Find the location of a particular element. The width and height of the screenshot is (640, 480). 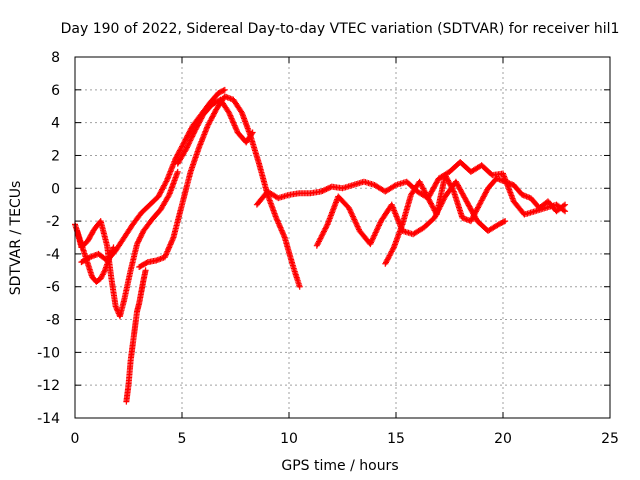

x-tick-label: 25 is located at coordinates (610, 439).